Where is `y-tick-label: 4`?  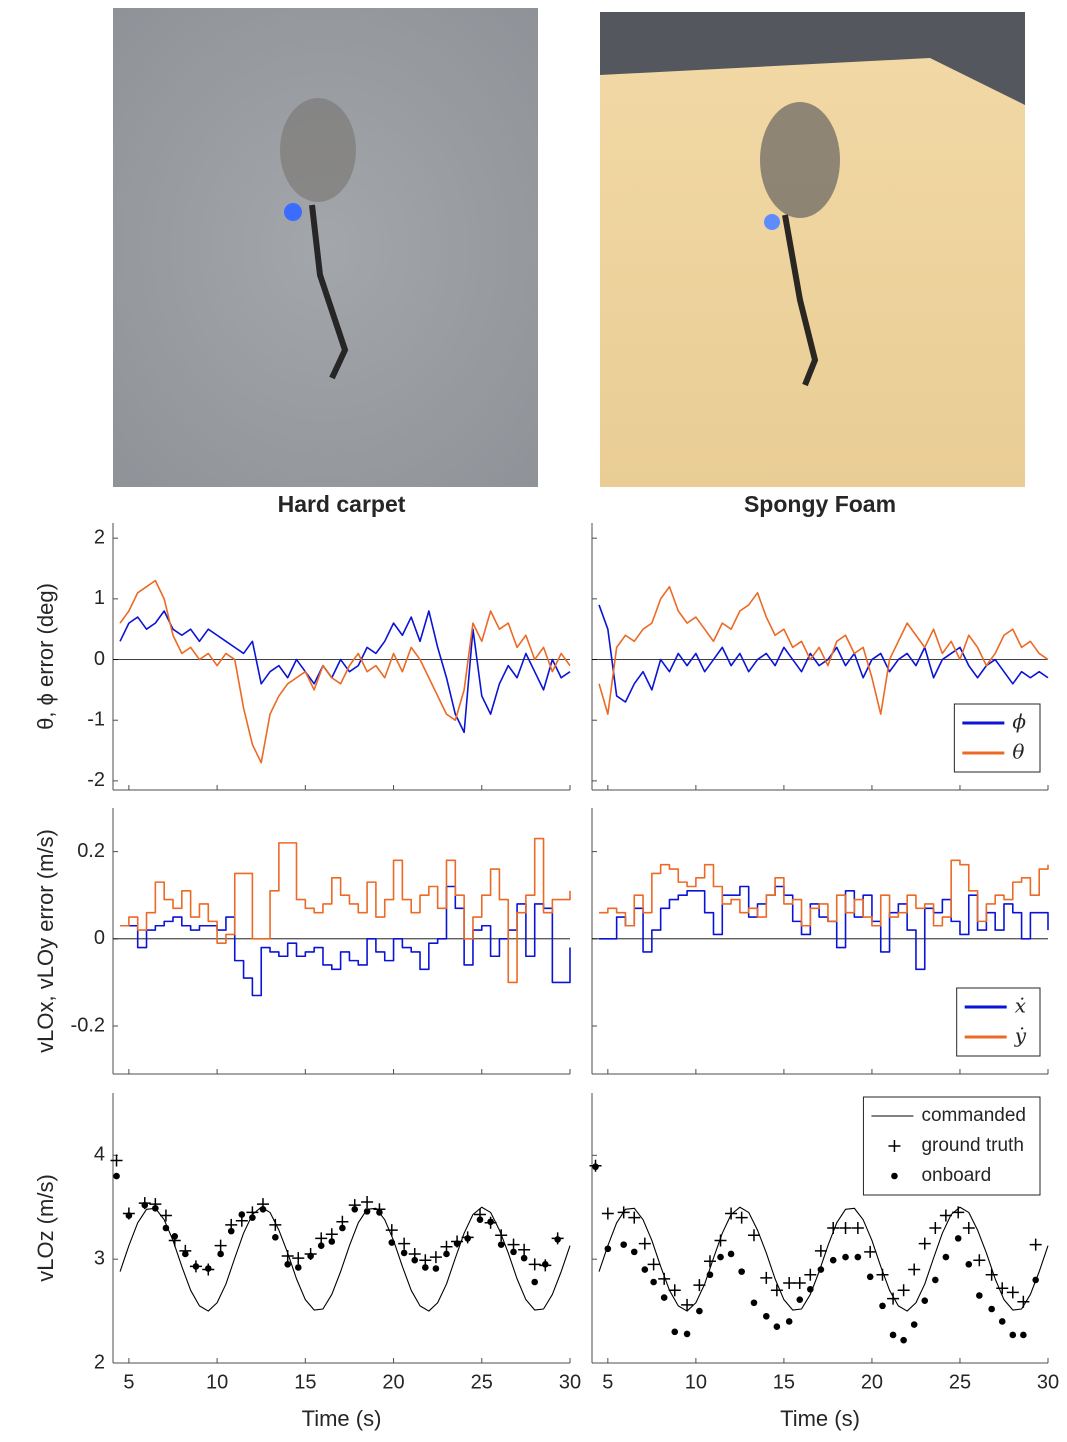
y-tick-label: 4 is located at coordinates (99, 1155).